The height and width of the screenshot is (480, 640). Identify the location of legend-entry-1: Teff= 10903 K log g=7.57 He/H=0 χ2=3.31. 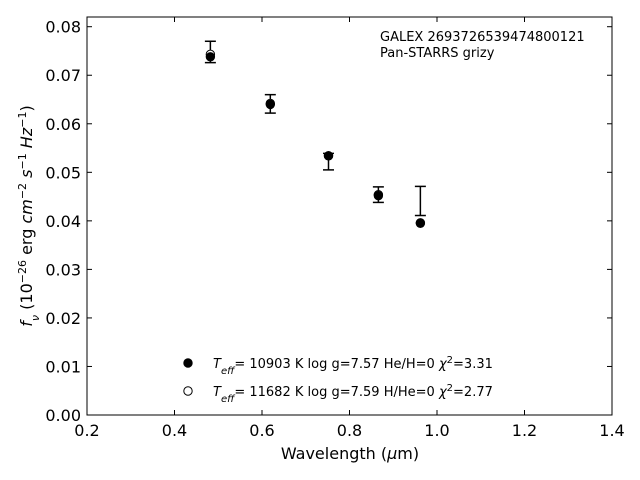
(353, 366).